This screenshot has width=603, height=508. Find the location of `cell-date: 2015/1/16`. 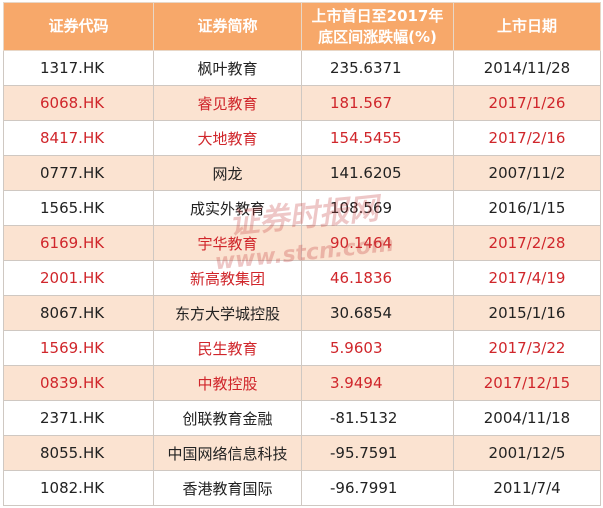

cell-date: 2015/1/16 is located at coordinates (527, 313).